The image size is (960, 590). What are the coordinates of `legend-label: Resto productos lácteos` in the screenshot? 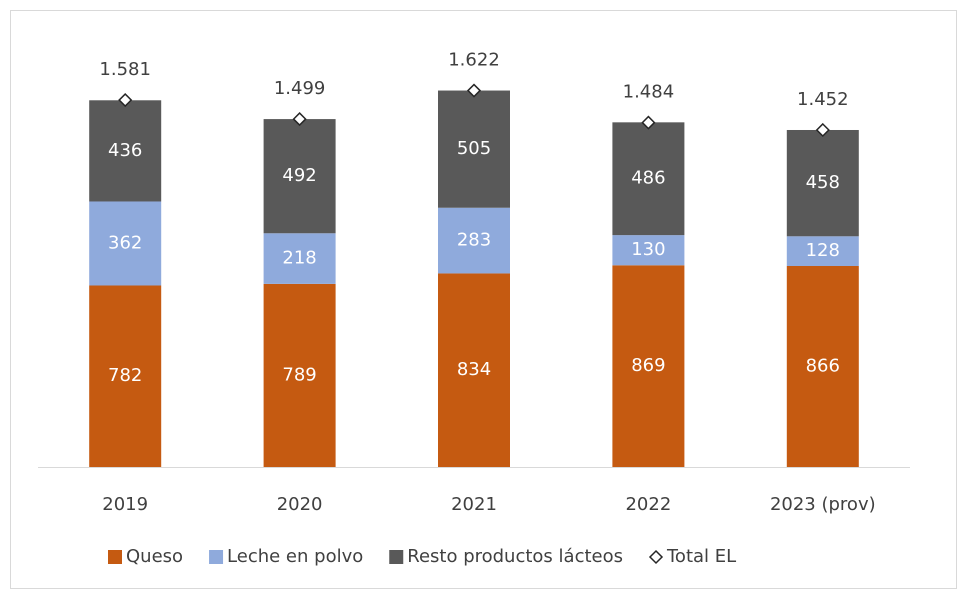 It's located at (515, 556).